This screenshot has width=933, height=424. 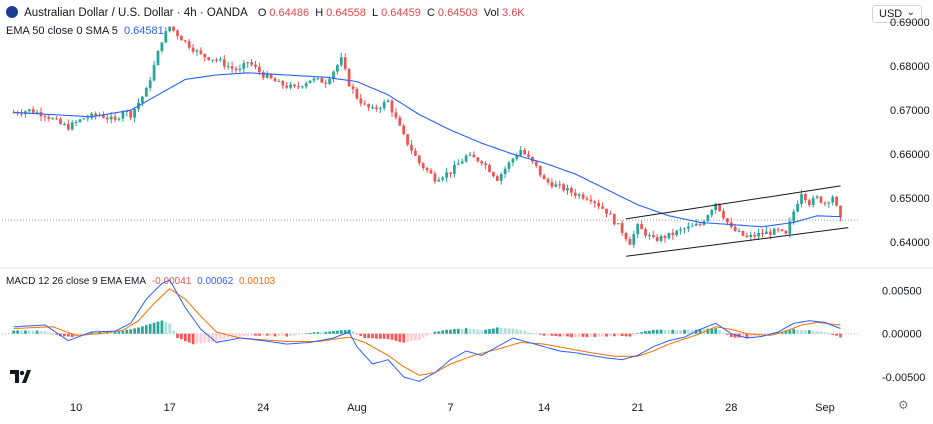 I want to click on ema-indicator-legend: EMA 50 close 0 SMA 5 0.64581, so click(x=86, y=31).